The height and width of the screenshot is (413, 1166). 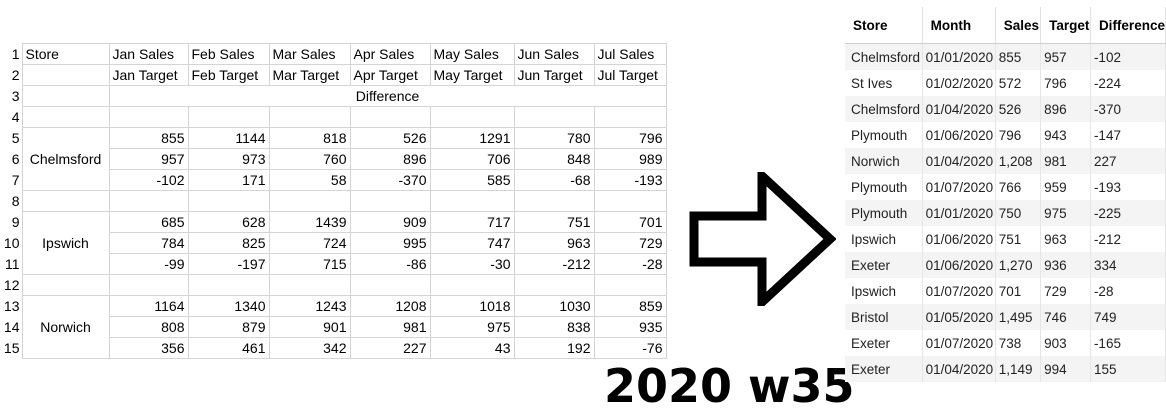 What do you see at coordinates (390, 159) in the screenshot?
I see `sheet-value-cell: 896` at bounding box center [390, 159].